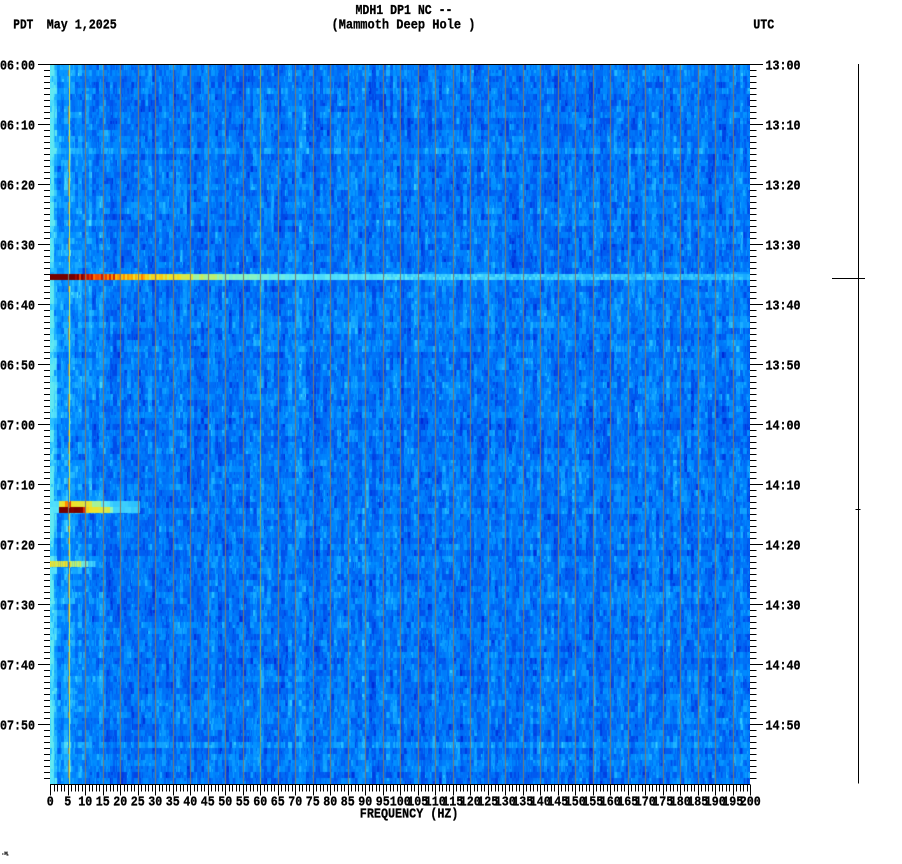  What do you see at coordinates (435, 802) in the screenshot?
I see `svg-text: 110` at bounding box center [435, 802].